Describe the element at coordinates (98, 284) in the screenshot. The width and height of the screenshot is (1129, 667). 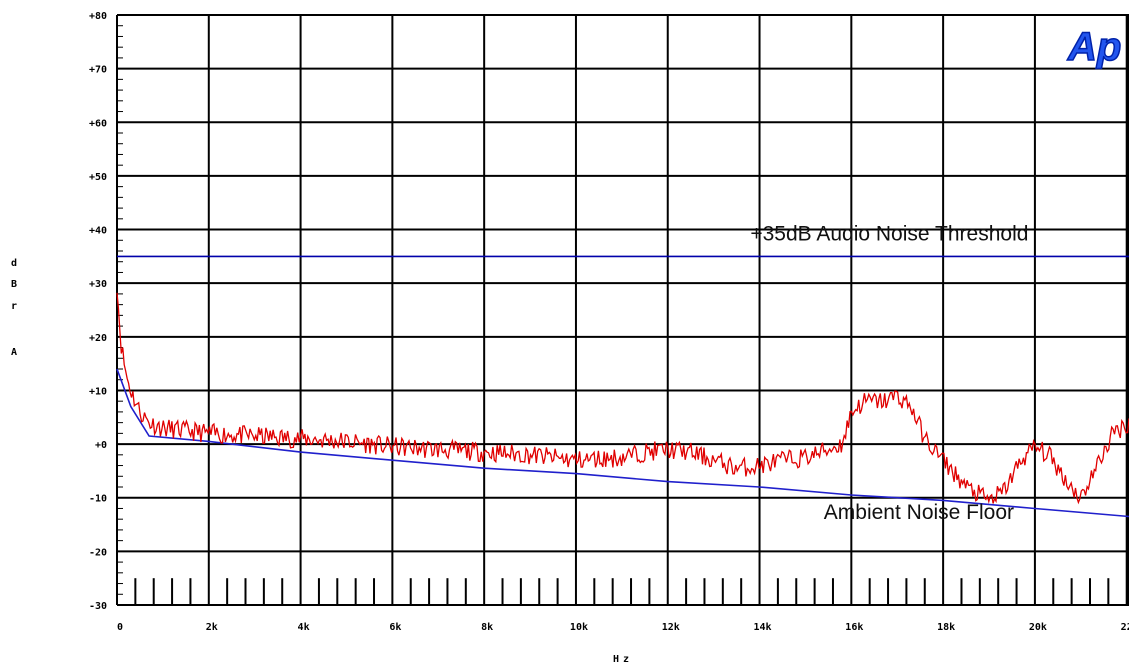
I see `y-tick-label: +30` at that location.